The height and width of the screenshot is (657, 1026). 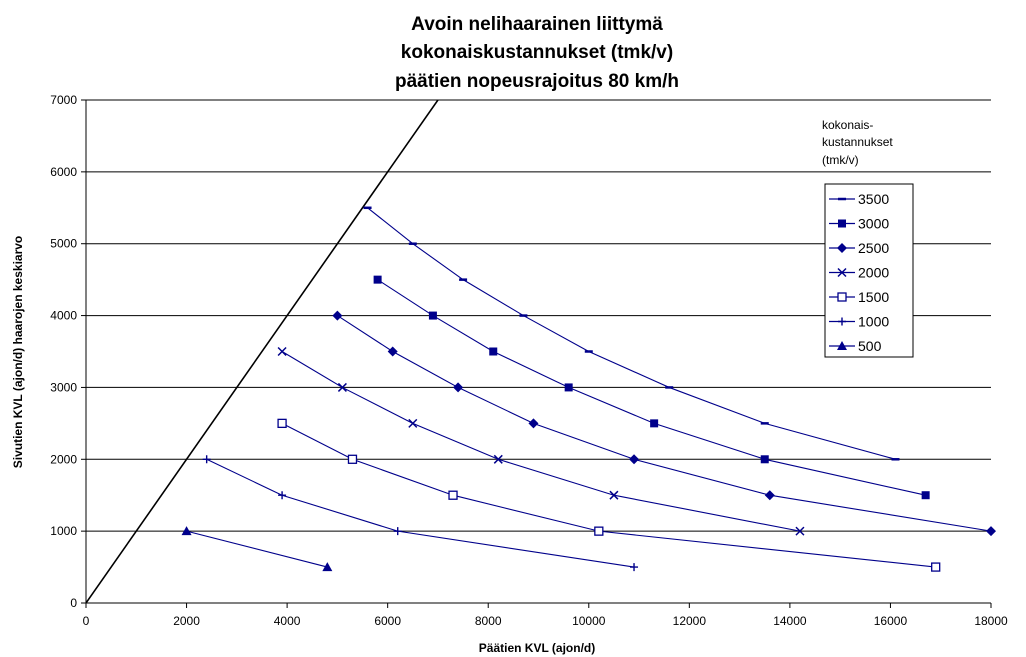 What do you see at coordinates (63, 100) in the screenshot?
I see `y-tick-label: 7000` at bounding box center [63, 100].